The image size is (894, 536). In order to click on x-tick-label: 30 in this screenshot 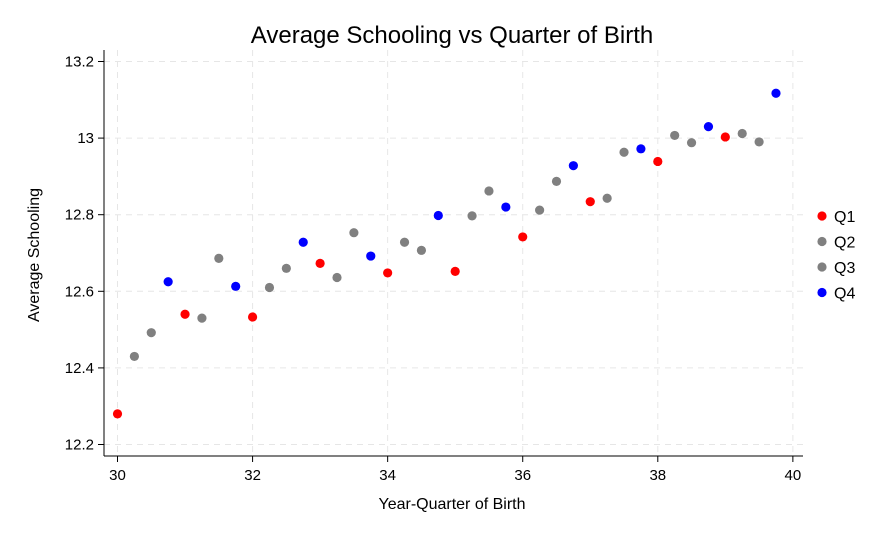, I will do `click(117, 475)`.